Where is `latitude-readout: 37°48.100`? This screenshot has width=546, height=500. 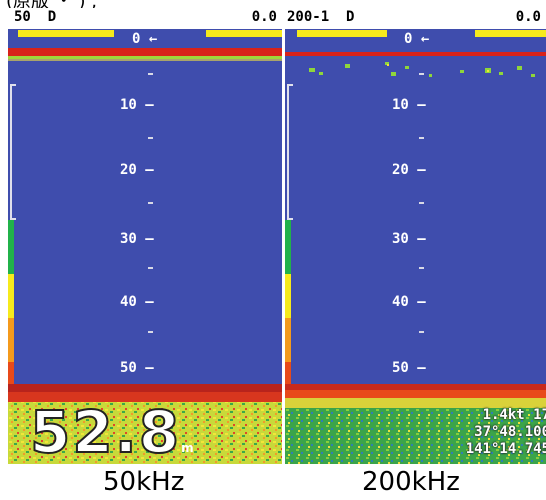 latitude-readout: 37°48.100 is located at coordinates (510, 432).